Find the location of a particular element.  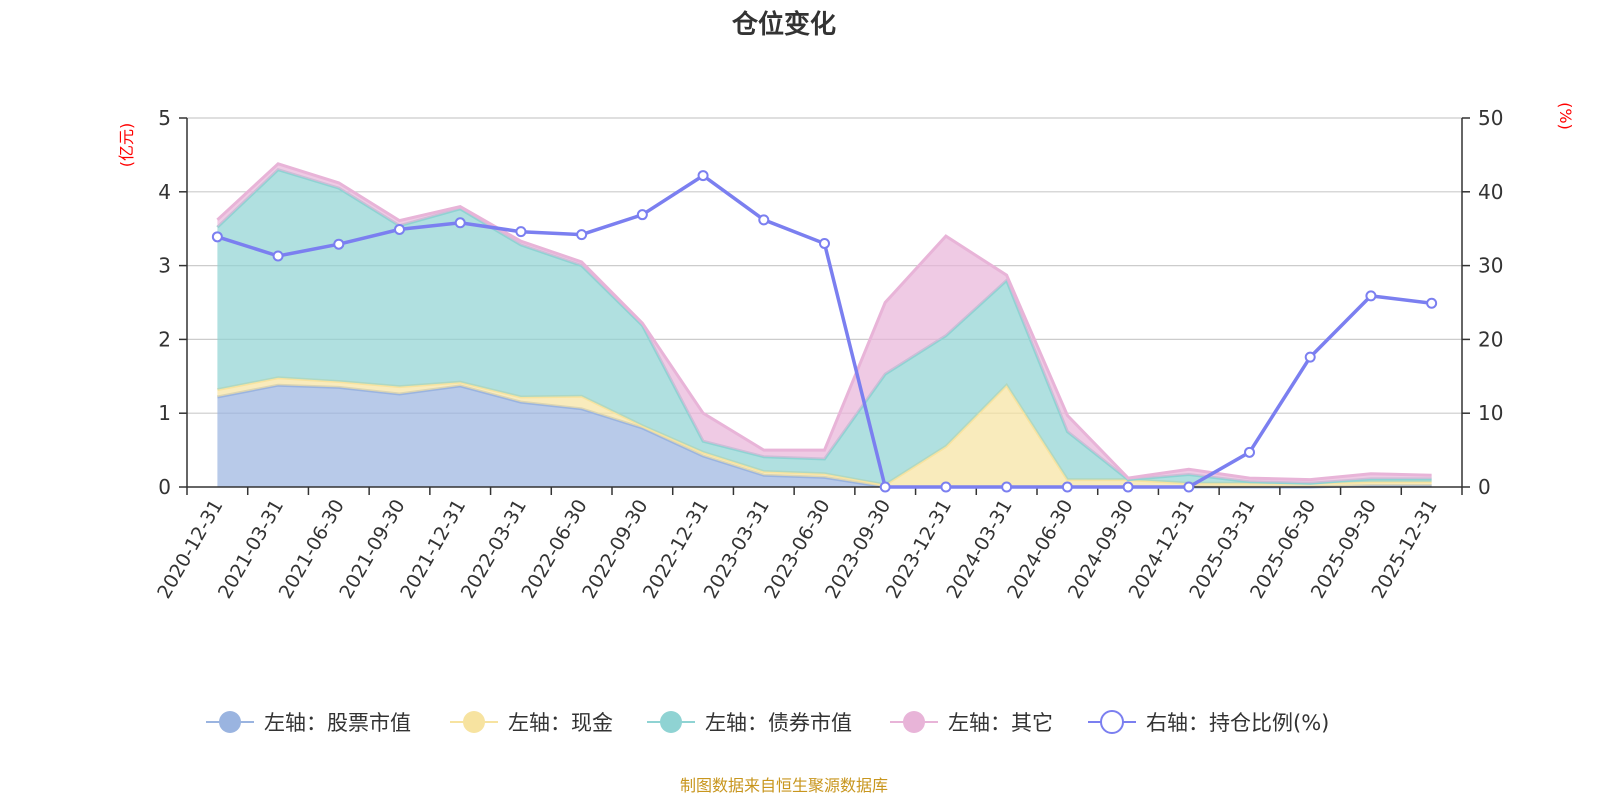

left-tick-label: 1 is located at coordinates (164, 413).